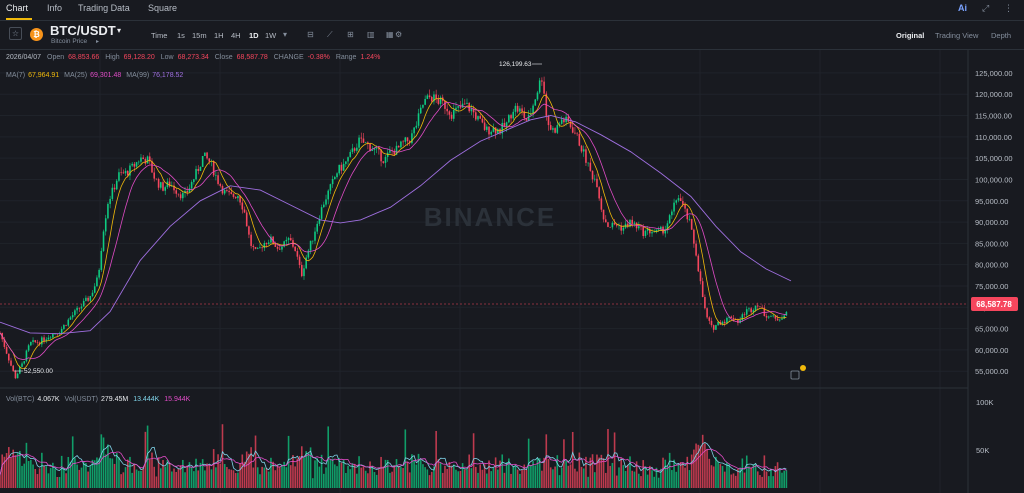 This screenshot has height=493, width=1024. I want to click on subtitle-caret-icon: ▸, so click(98, 42).